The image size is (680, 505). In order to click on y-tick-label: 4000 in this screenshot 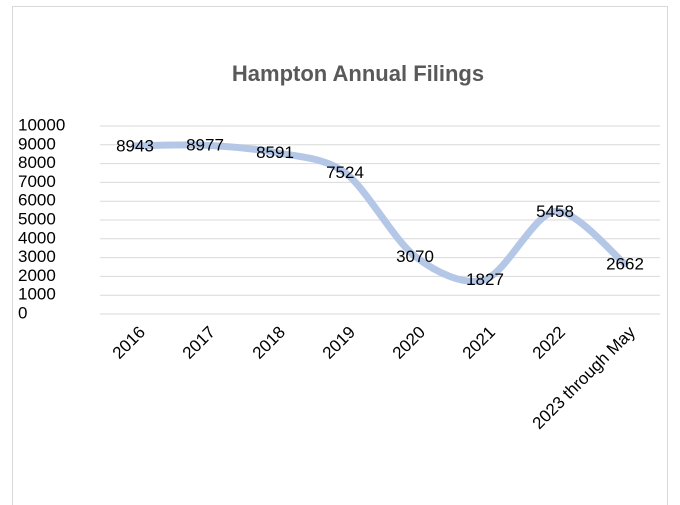, I will do `click(37, 237)`.